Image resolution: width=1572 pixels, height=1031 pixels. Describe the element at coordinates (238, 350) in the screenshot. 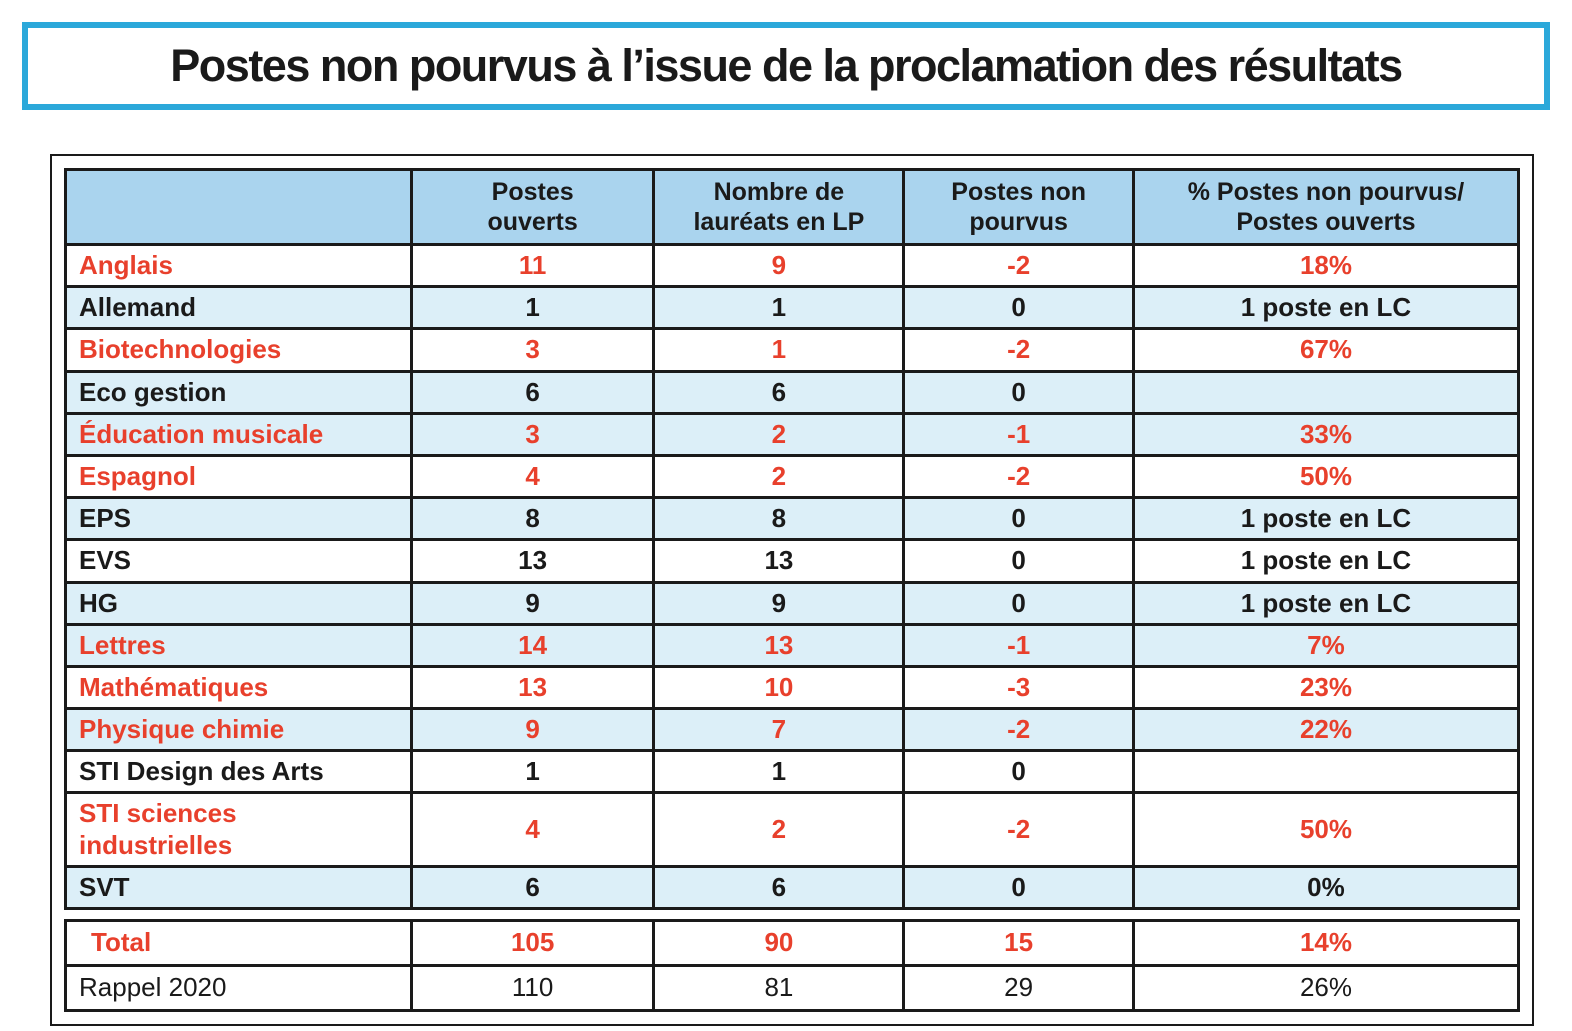

I see `row-label: Biotechnologies` at that location.